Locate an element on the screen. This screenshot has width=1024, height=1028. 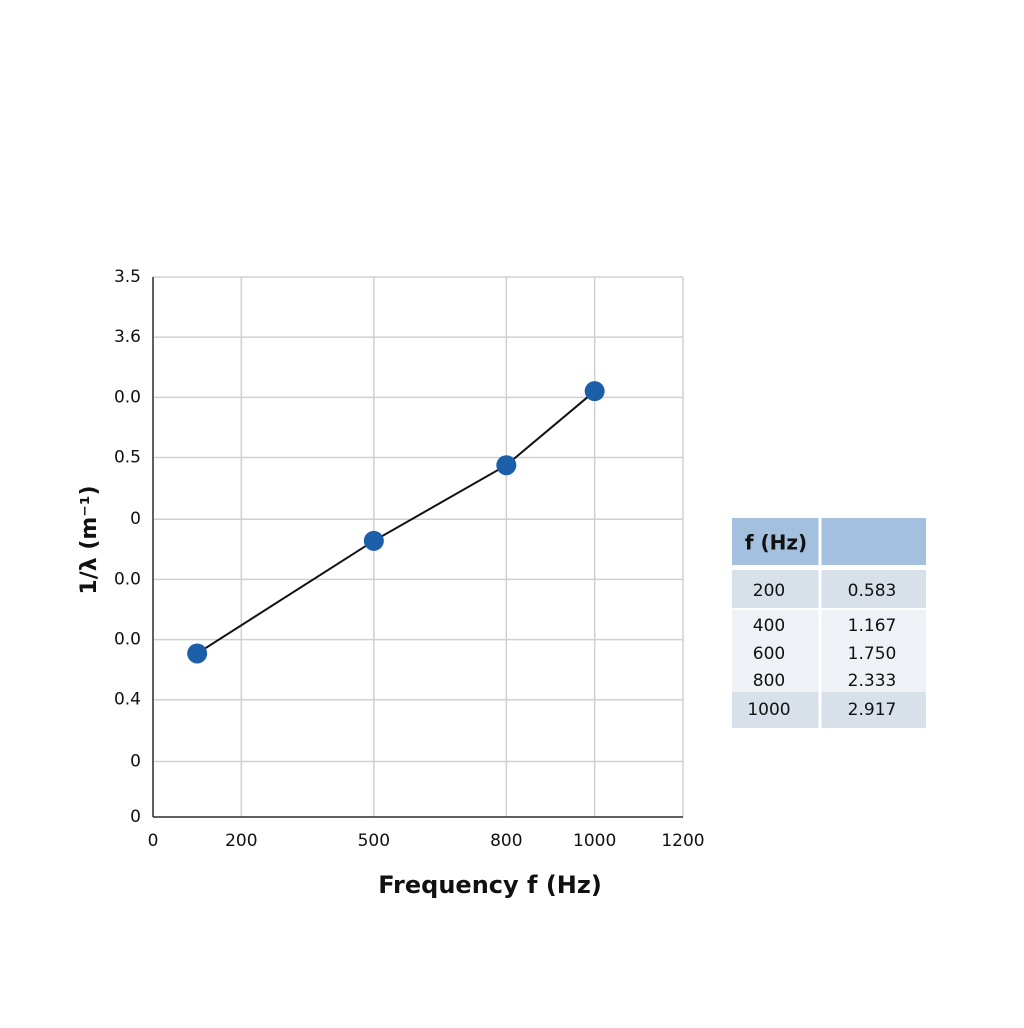
series-line is located at coordinates (396, 522).